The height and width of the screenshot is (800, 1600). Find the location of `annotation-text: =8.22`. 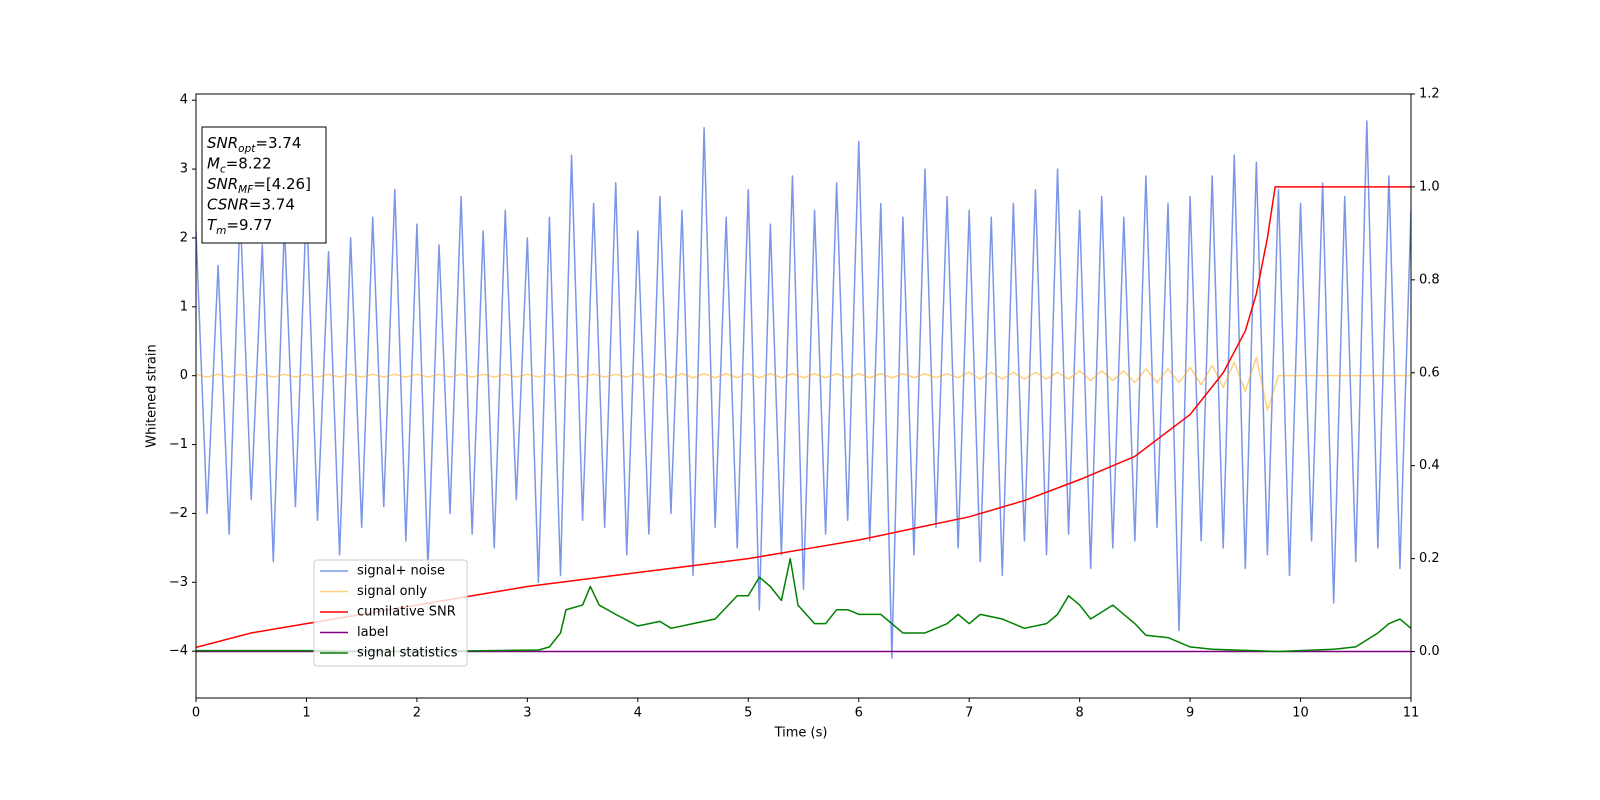

annotation-text: =8.22 is located at coordinates (249, 163).